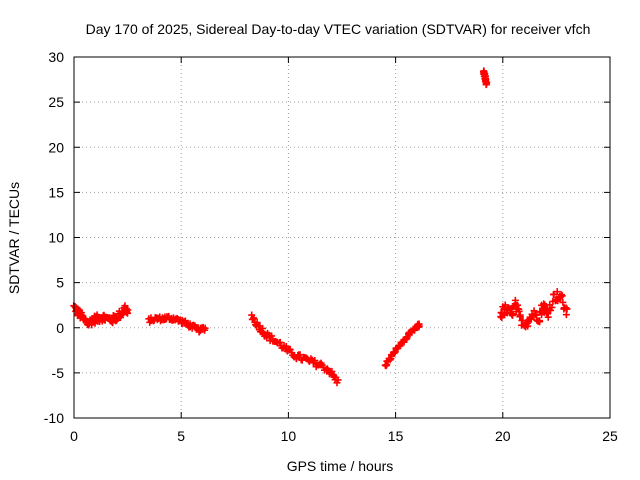  Describe the element at coordinates (60, 283) in the screenshot. I see `y-tick-label: 5` at that location.